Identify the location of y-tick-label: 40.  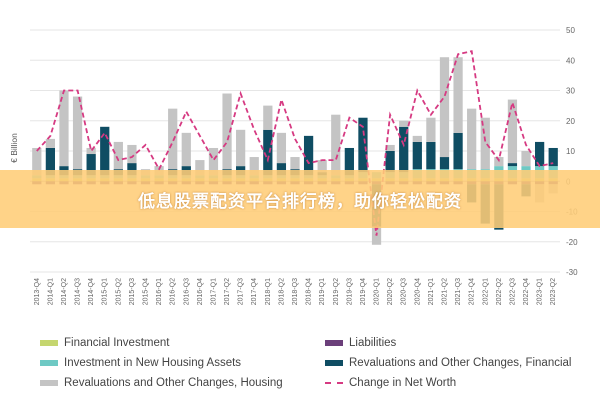
(570, 60).